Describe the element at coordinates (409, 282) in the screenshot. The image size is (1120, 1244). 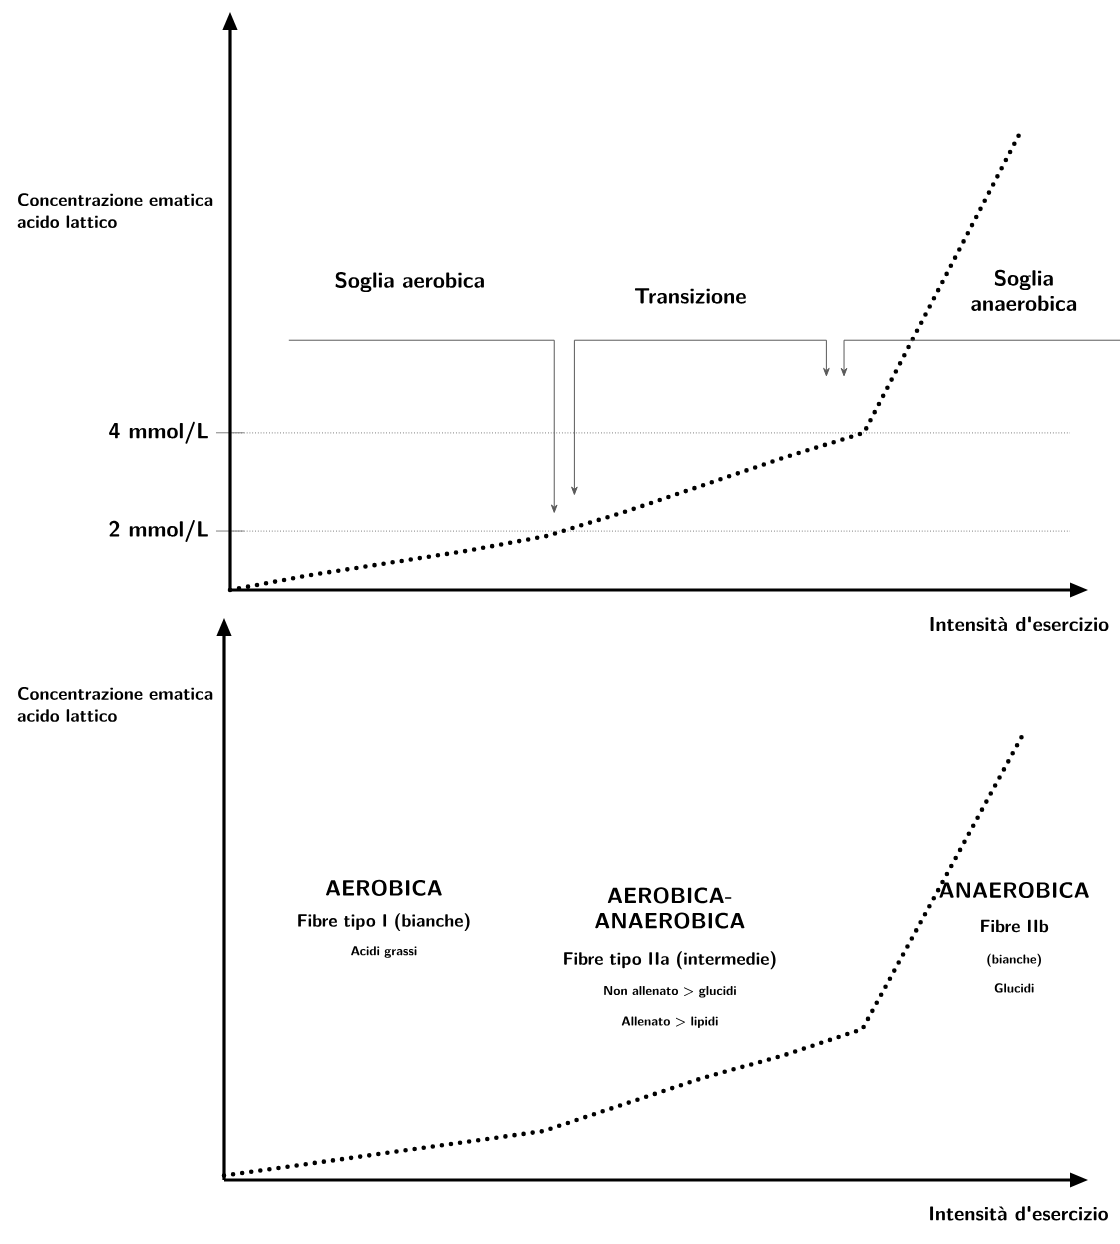
I see `annotation: Soglia aerobica` at that location.